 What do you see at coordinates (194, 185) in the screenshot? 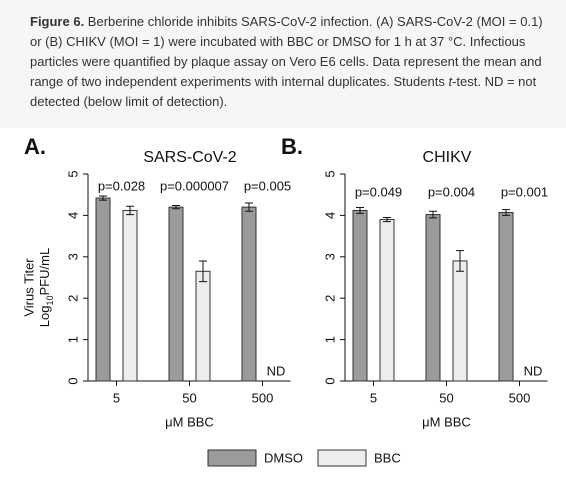
I see `p-value: p=0.000007` at bounding box center [194, 185].